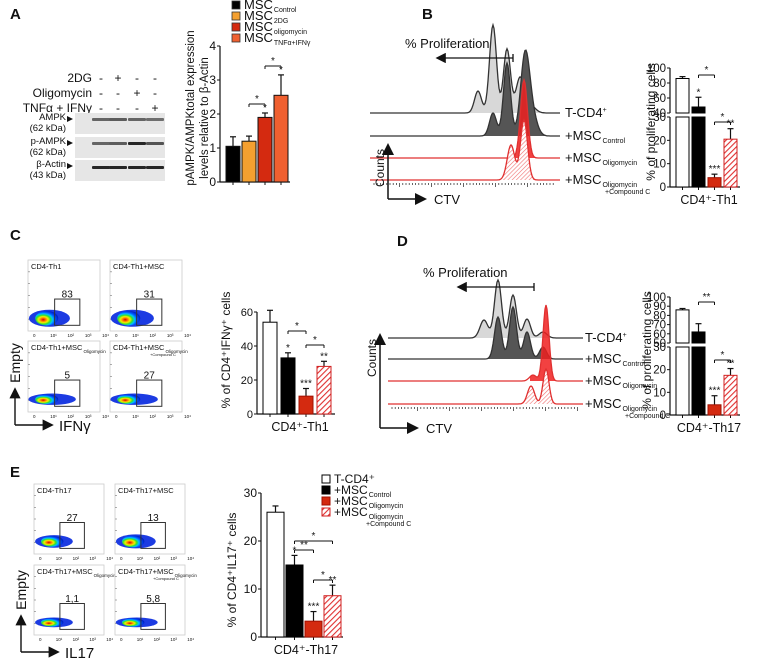 This screenshot has height=663, width=780. What do you see at coordinates (368, 513) in the screenshot?
I see `legend-label: +MSCOligomycin` at bounding box center [368, 513].